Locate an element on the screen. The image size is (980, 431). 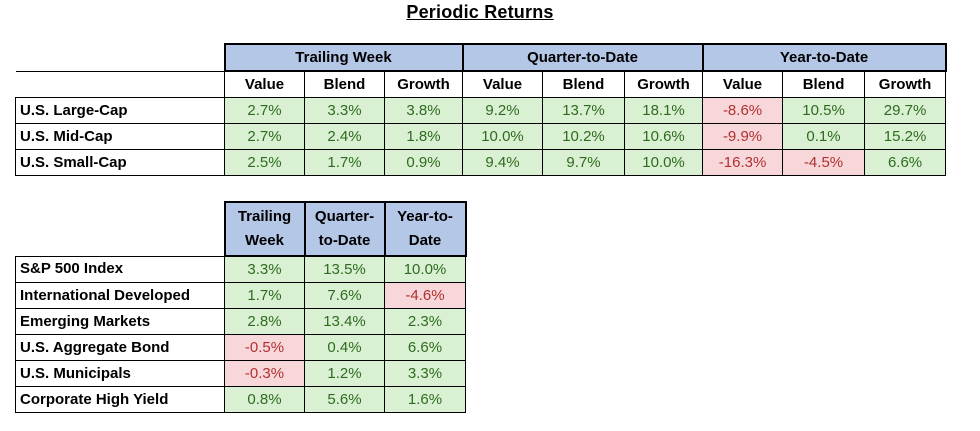
table-row: Corporate High Yield 0.8% 5.6% 1.6% is located at coordinates (240, 399).